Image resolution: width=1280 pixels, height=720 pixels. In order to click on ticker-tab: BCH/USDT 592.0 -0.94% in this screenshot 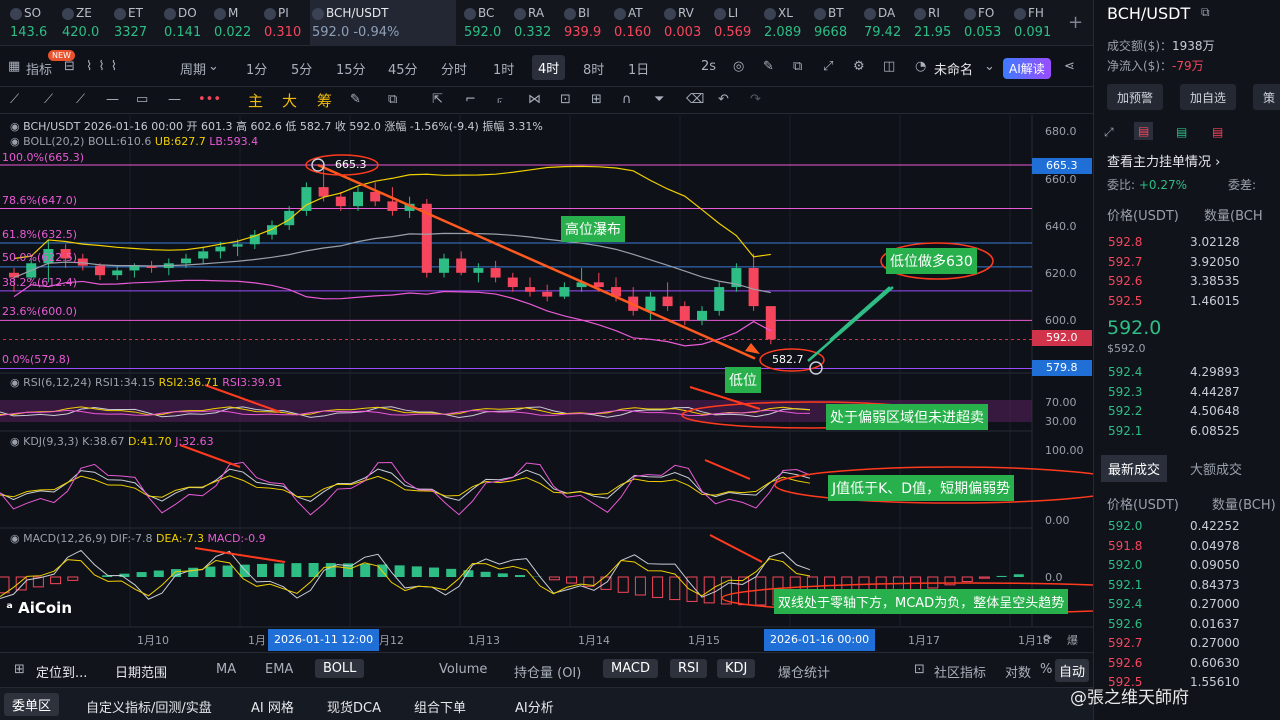, I will do `click(383, 23)`.